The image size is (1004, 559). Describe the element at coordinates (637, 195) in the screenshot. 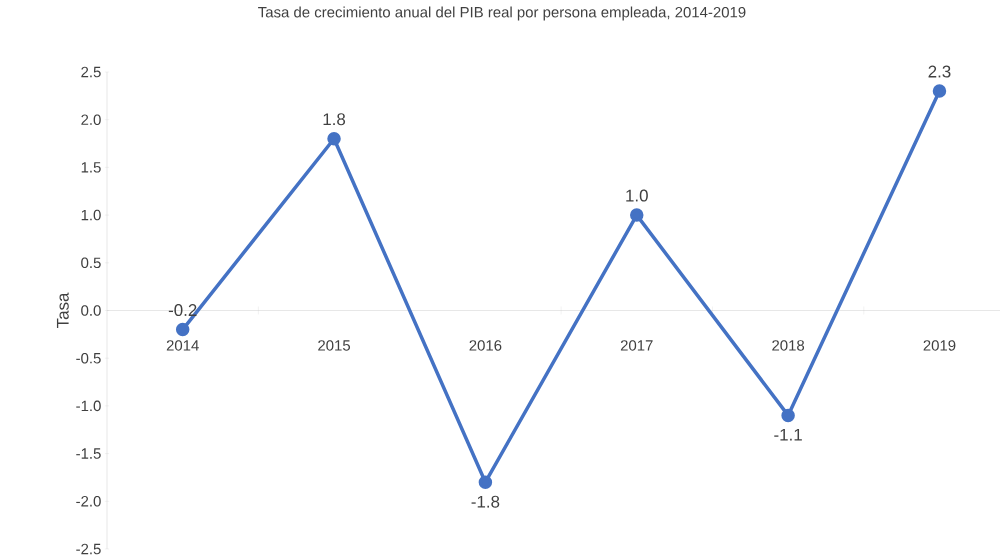

I see `data-label: 1.0` at that location.